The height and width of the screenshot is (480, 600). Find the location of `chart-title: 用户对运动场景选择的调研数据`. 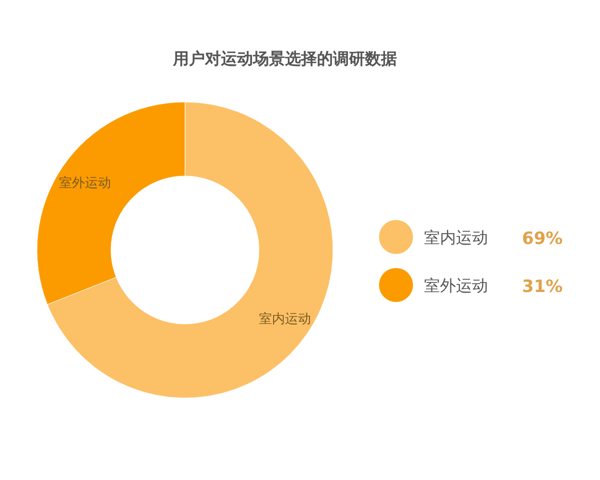

chart-title: 用户对运动场景选择的调研数据 is located at coordinates (284, 58).